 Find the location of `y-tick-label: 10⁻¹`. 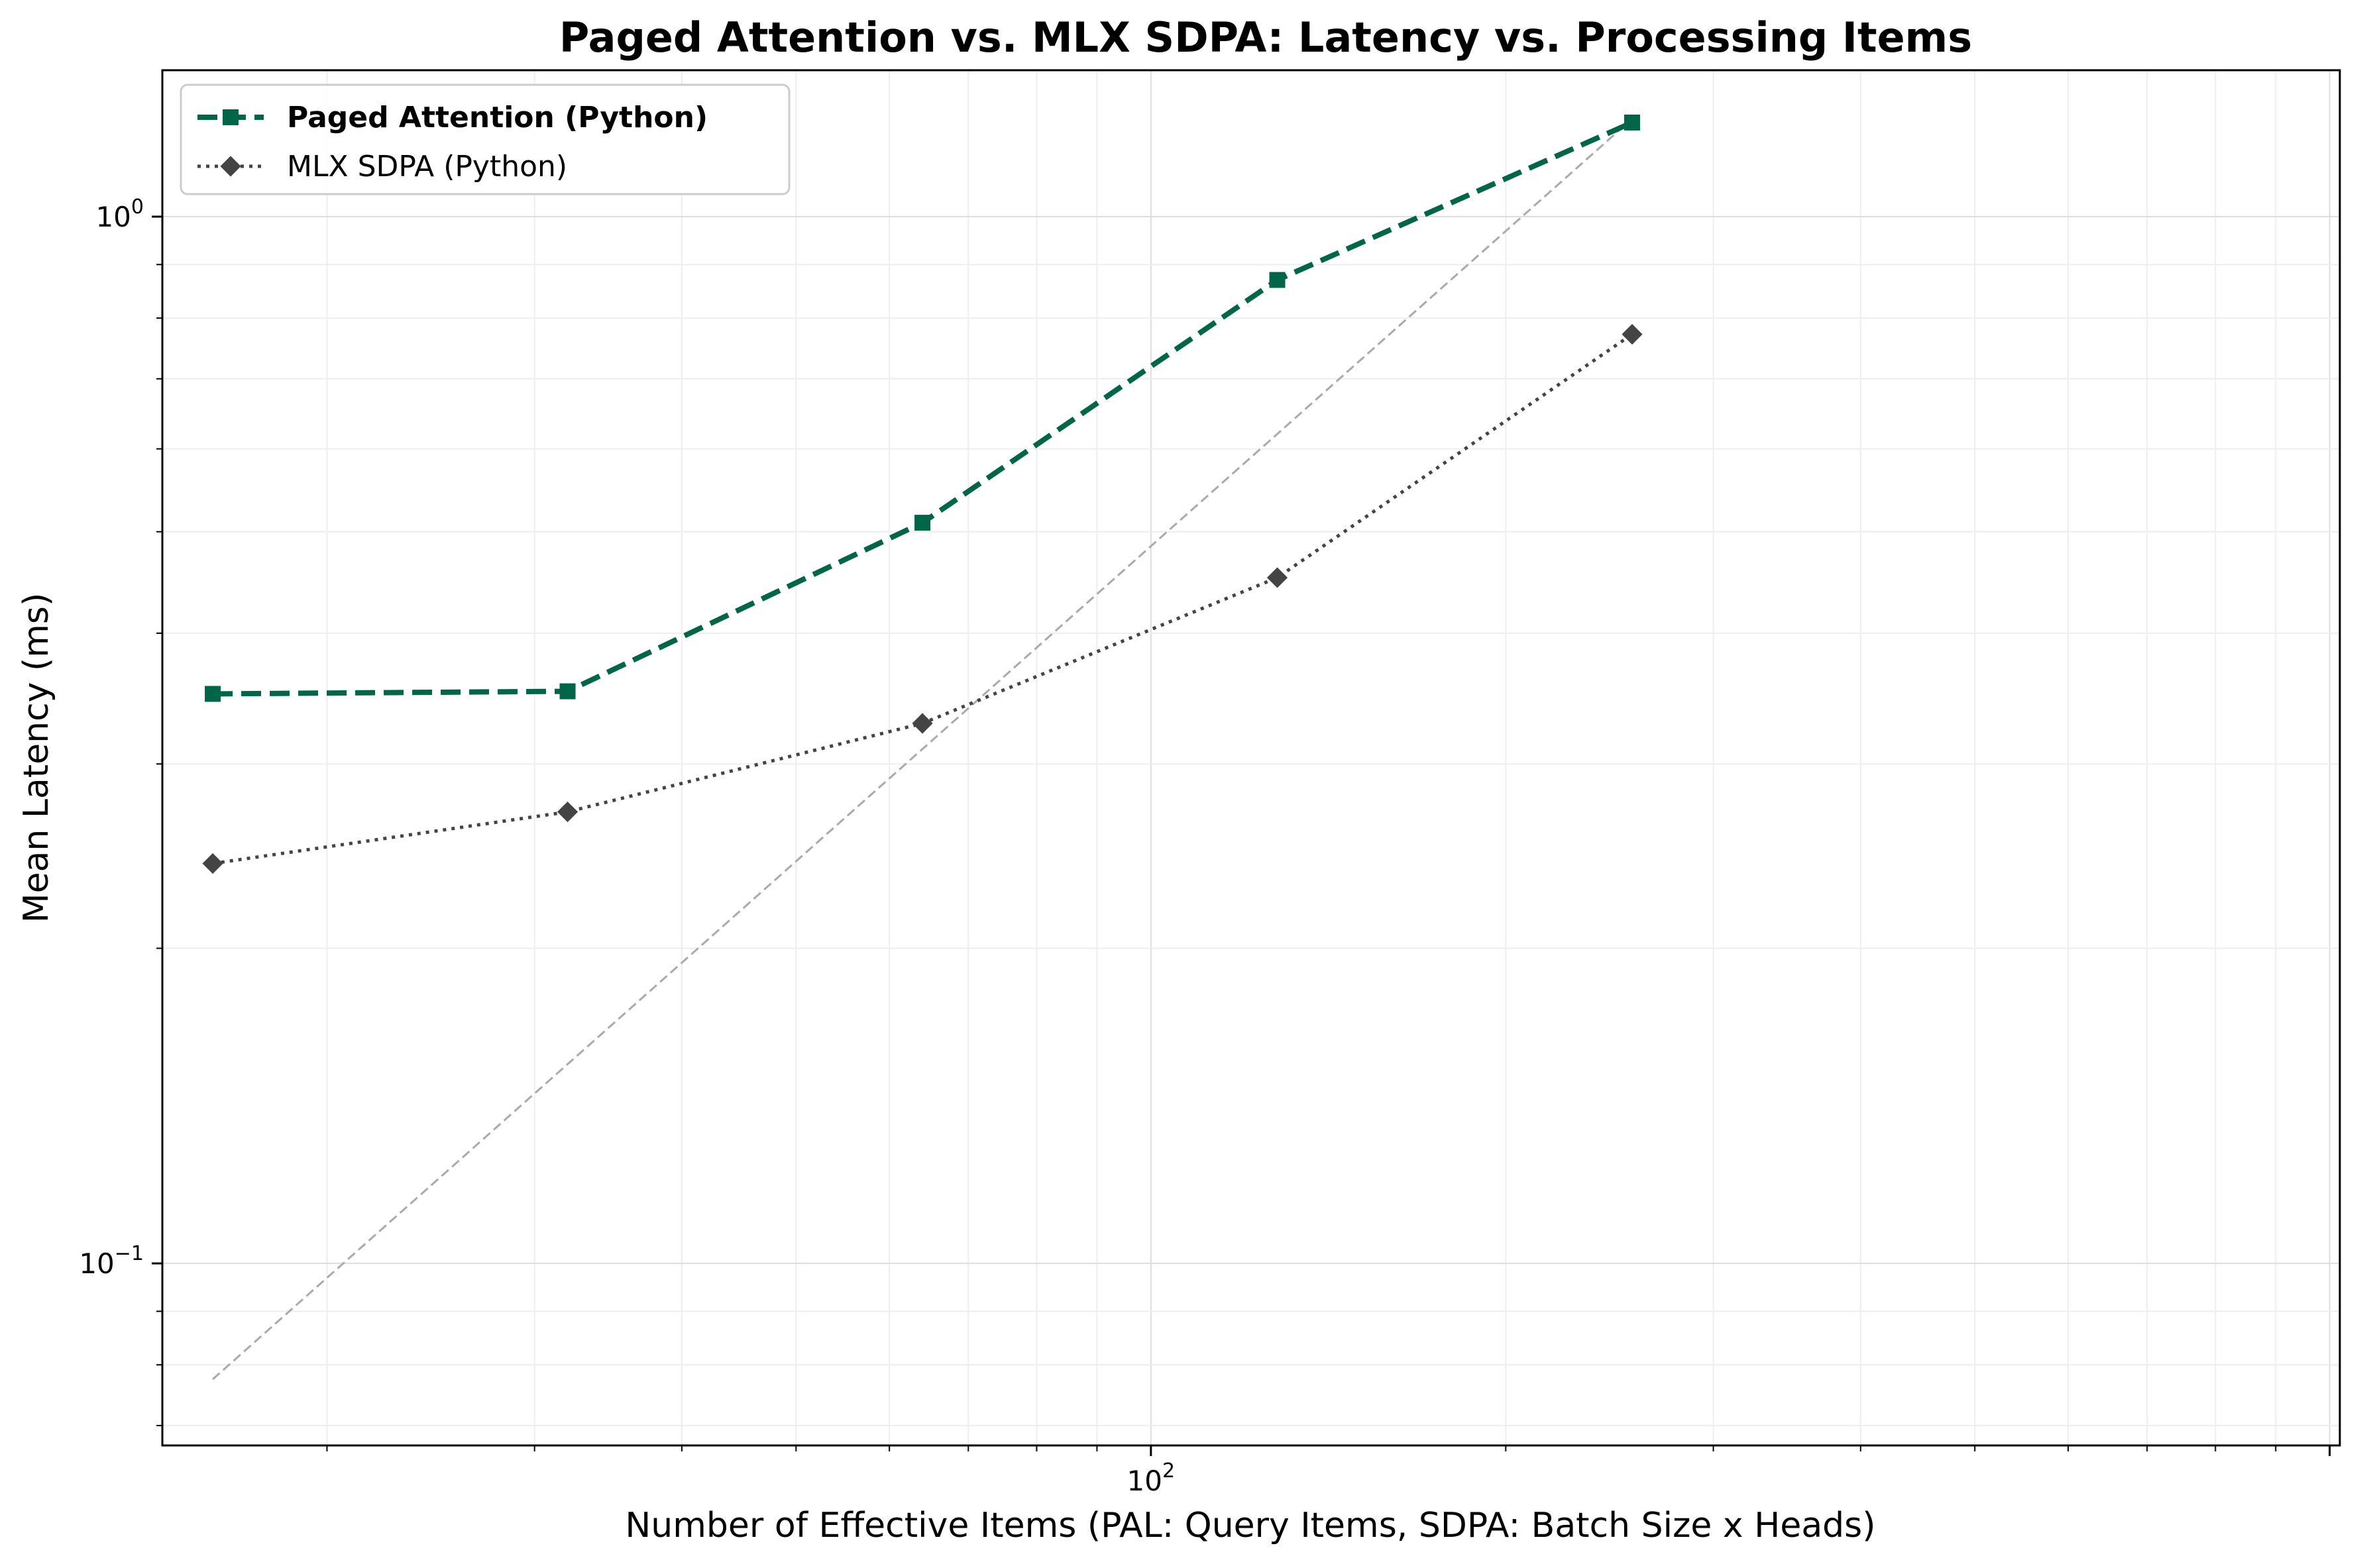

y-tick-label: 10⁻¹ is located at coordinates (111, 1261).